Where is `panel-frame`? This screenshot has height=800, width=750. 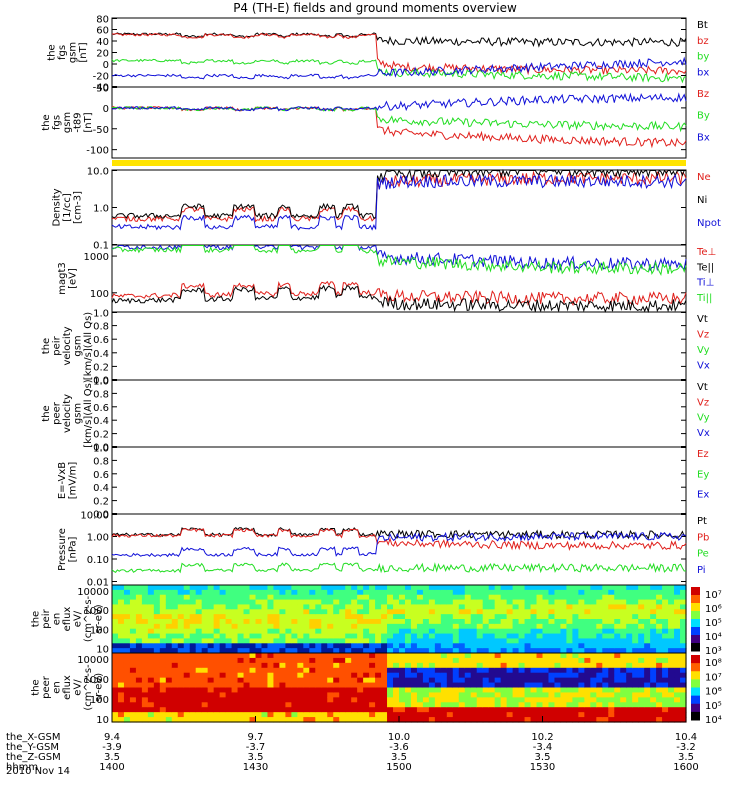
panel-frame is located at coordinates (399, 278).